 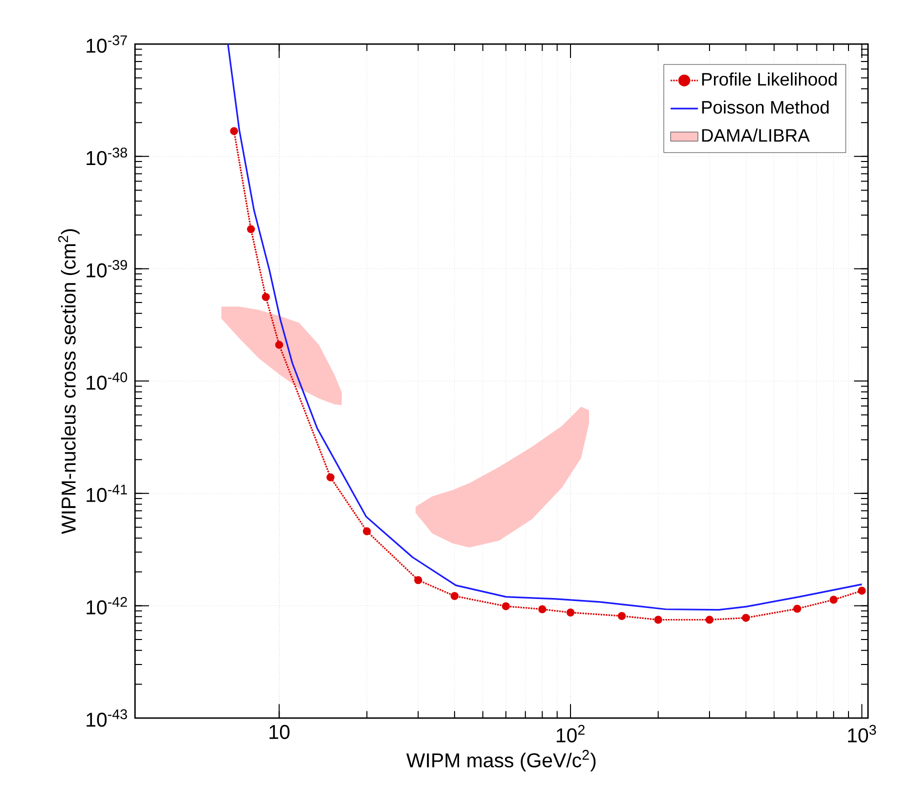 I want to click on y-tick-label: 10$^{-40}$, so click(x=107, y=381).